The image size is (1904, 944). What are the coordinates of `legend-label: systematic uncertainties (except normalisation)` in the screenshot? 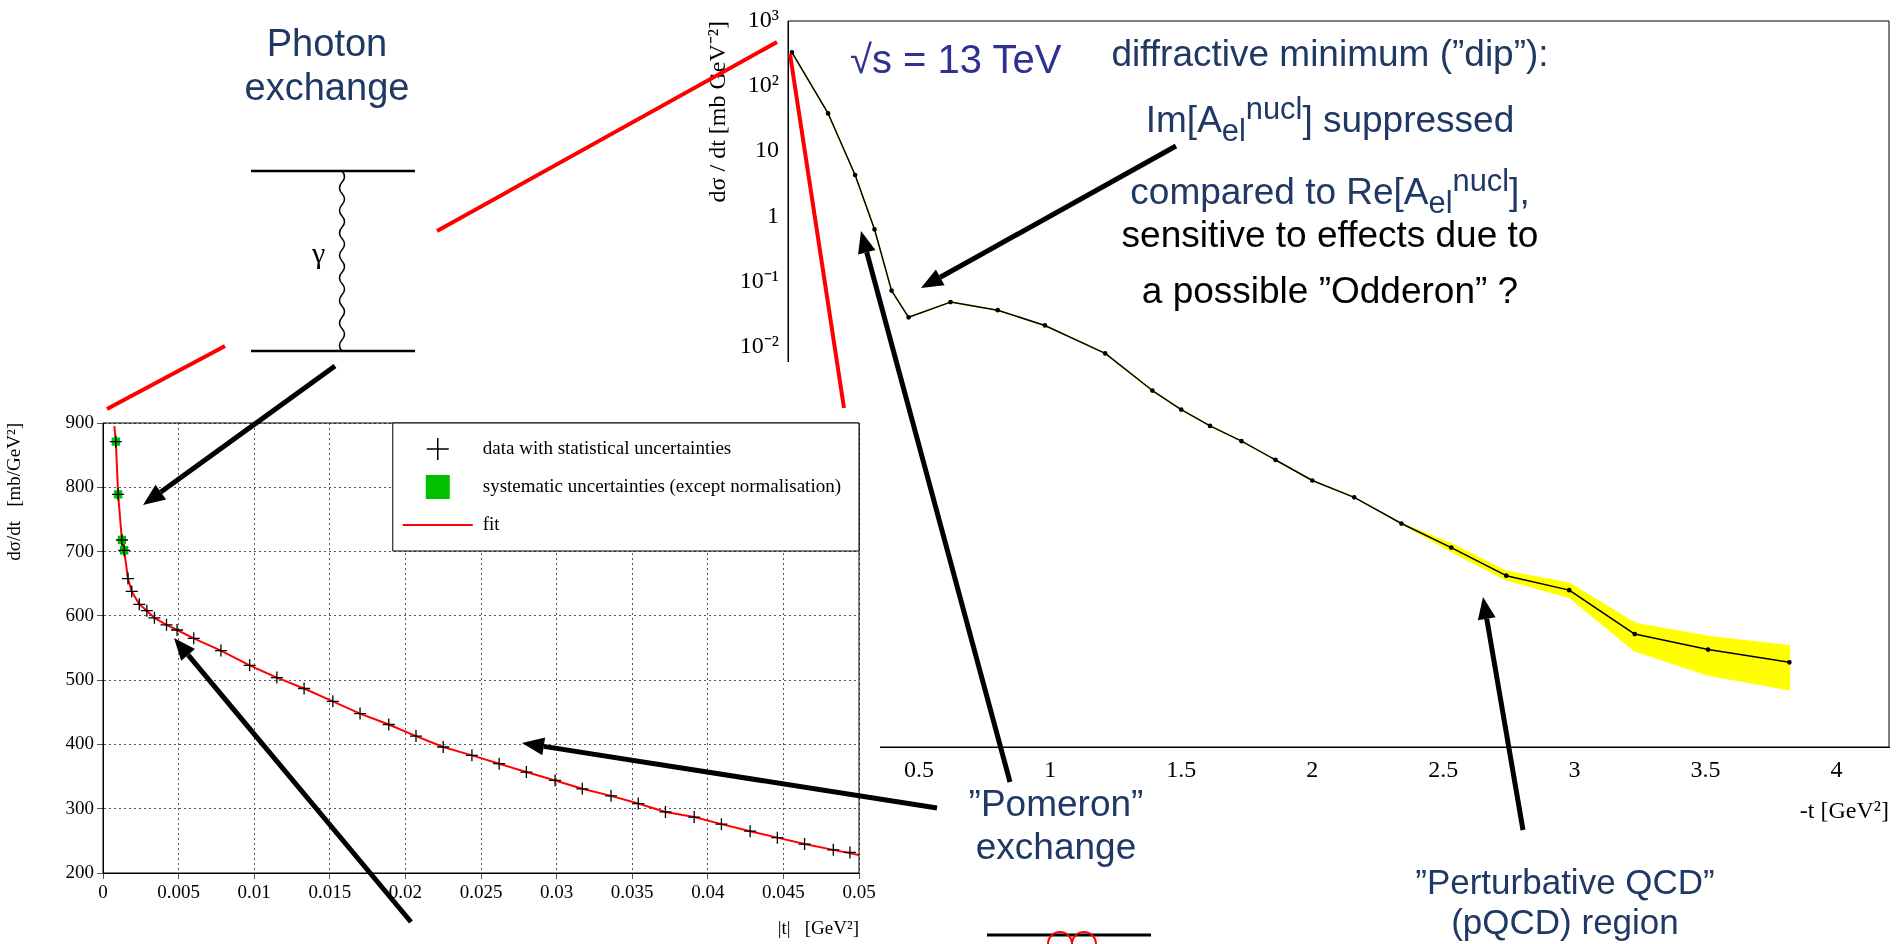 It's located at (662, 485).